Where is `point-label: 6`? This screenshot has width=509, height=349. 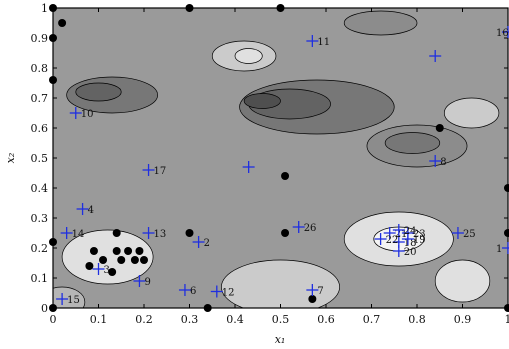
point-label: 6 is located at coordinates (193, 291).